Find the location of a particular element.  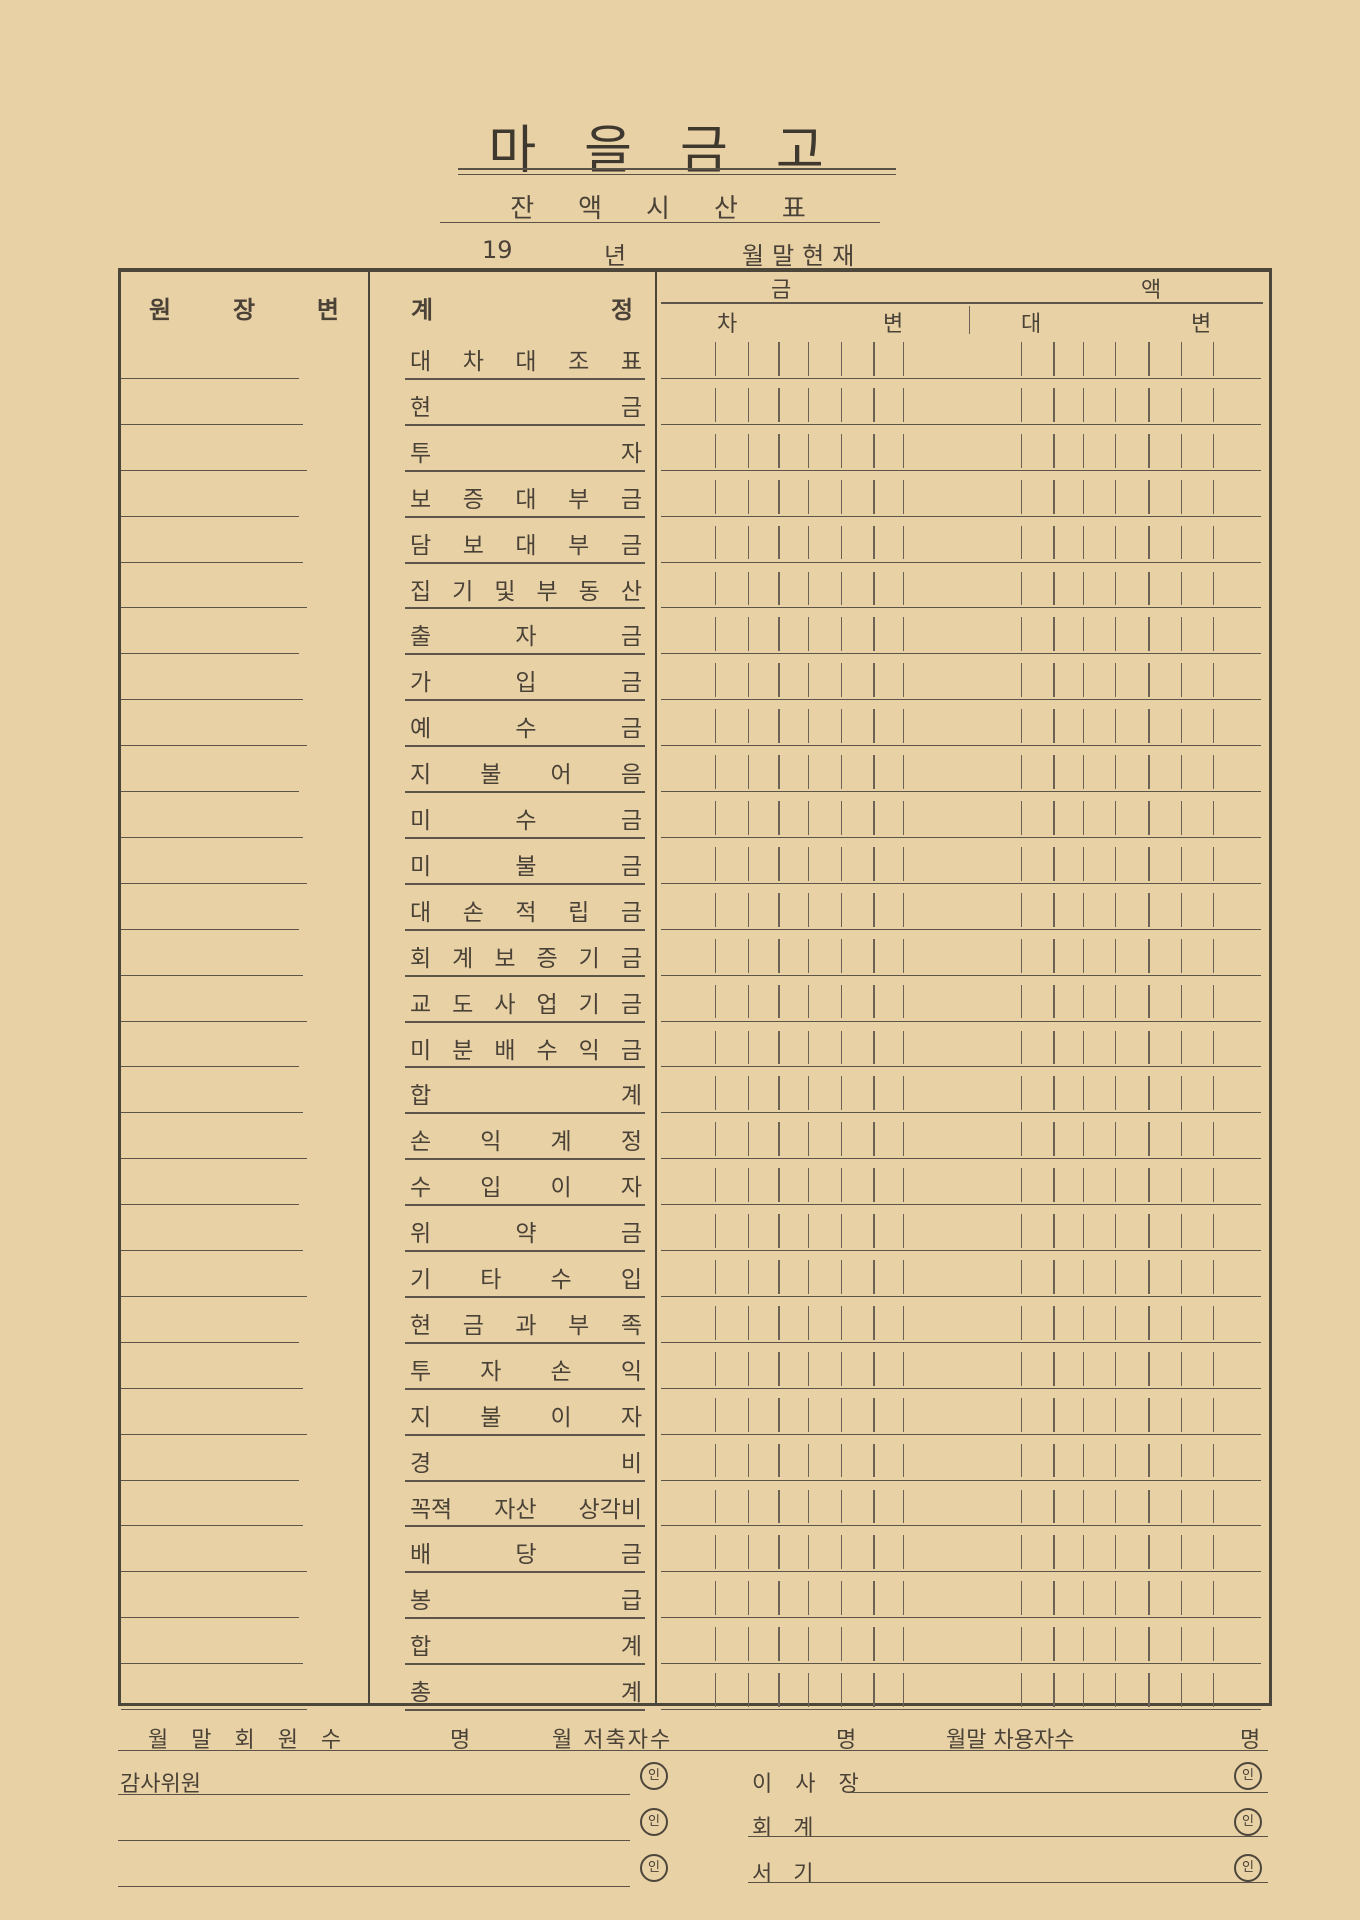

header-ledger: 원 장 변 is located at coordinates (244, 310).